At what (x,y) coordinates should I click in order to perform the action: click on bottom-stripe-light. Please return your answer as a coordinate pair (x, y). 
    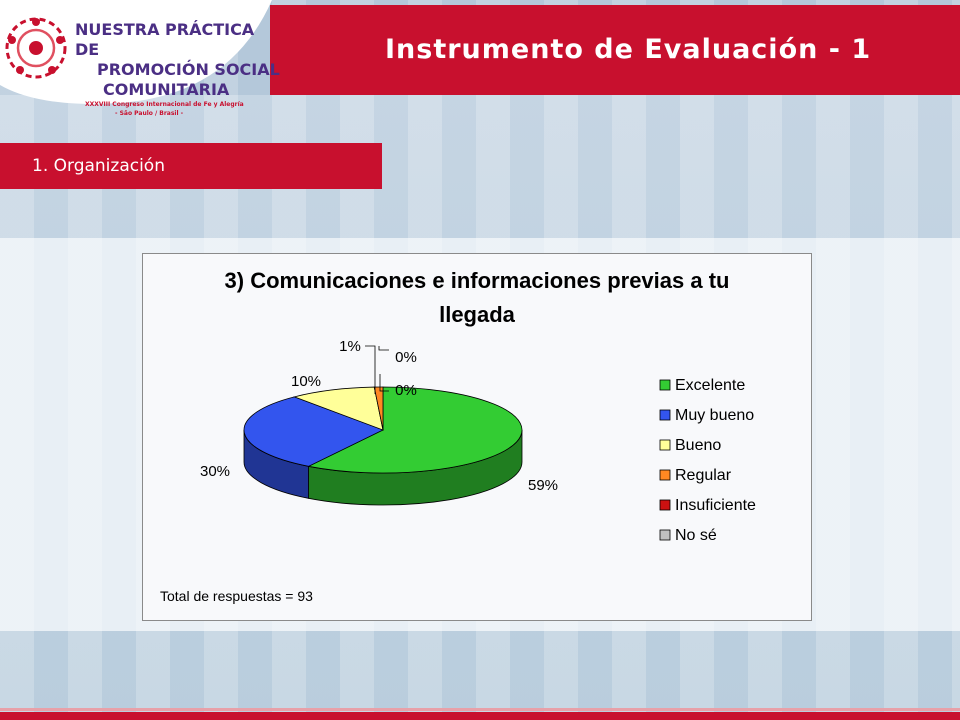
    Looking at the image, I should click on (480, 709).